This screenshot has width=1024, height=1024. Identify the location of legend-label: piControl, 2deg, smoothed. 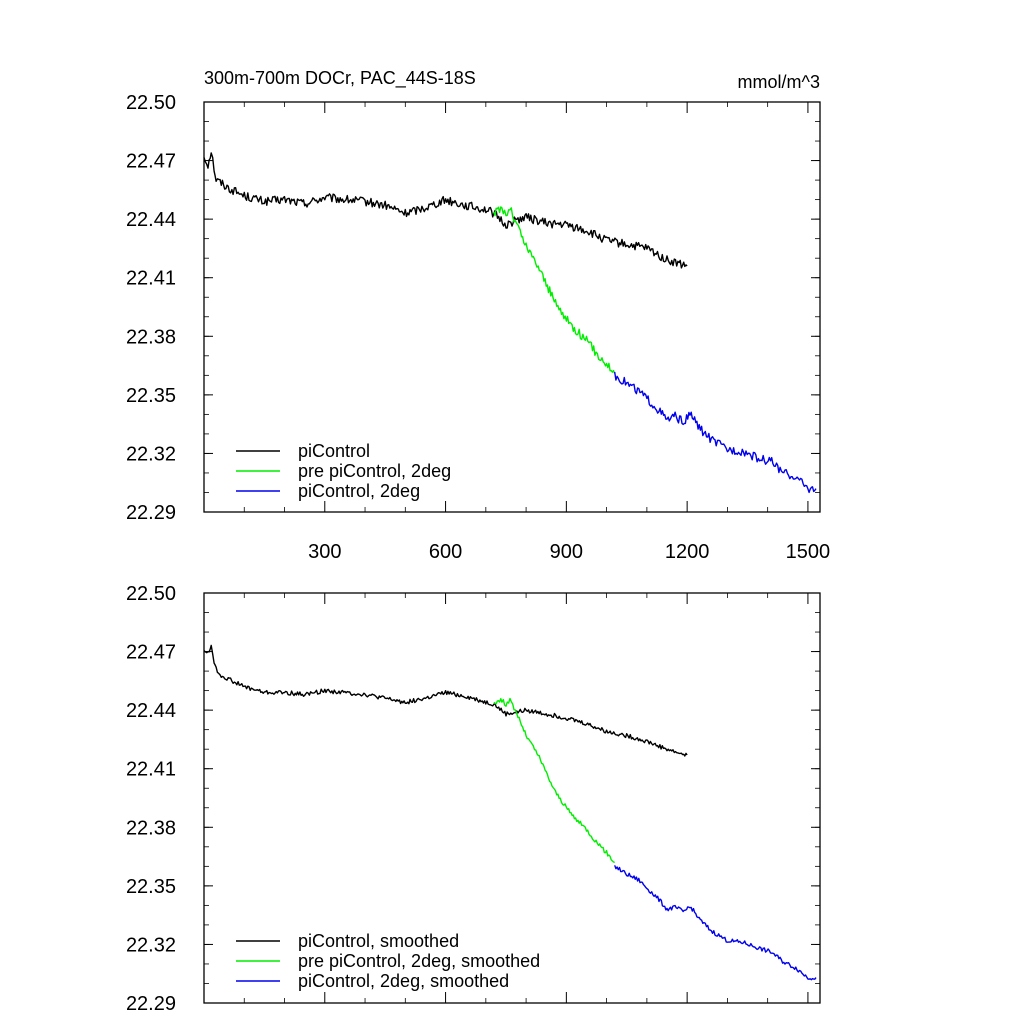
(403, 981).